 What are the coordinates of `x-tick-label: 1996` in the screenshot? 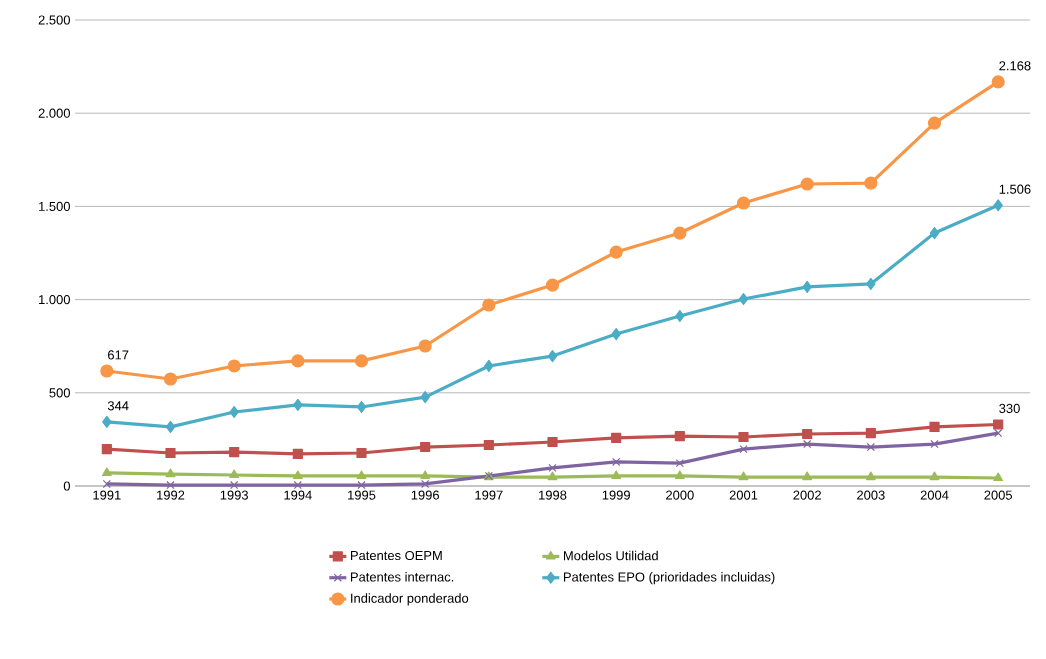 It's located at (425, 495).